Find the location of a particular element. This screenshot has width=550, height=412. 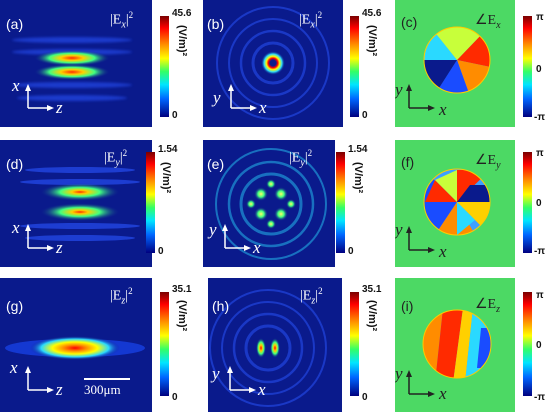

panel-e: (e) |Ey|2 y x is located at coordinates (269, 203).